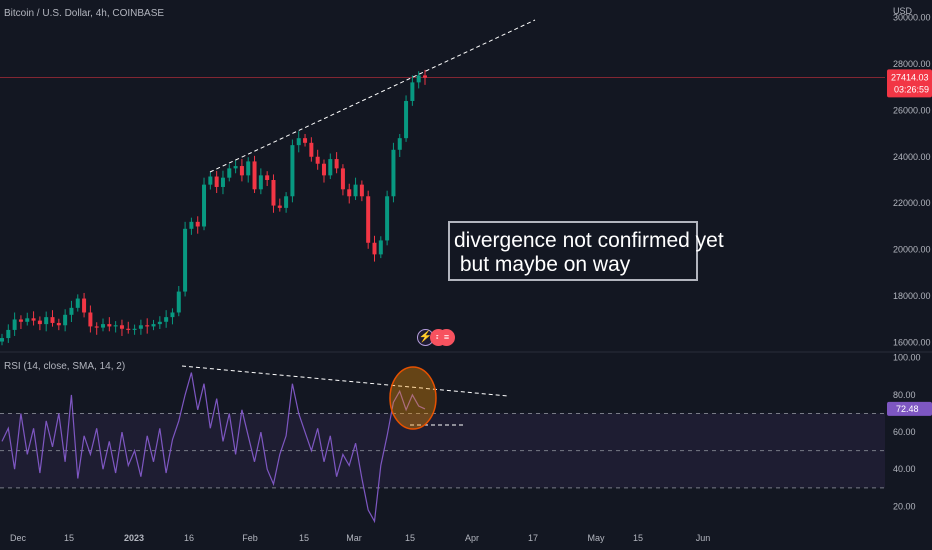 This screenshot has height=550, width=932. What do you see at coordinates (84, 13) in the screenshot?
I see `chart-title: Bitcoin / U.S. Dollar, 4h, COINBASE` at bounding box center [84, 13].